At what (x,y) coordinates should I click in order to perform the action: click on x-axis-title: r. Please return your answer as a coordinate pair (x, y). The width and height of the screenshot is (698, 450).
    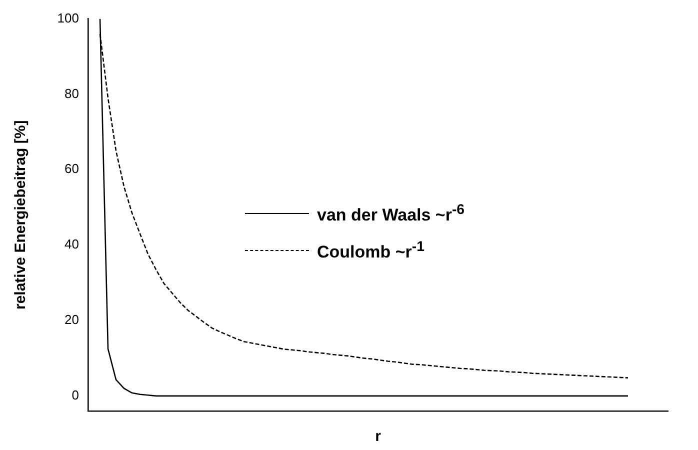
    Looking at the image, I should click on (378, 437).